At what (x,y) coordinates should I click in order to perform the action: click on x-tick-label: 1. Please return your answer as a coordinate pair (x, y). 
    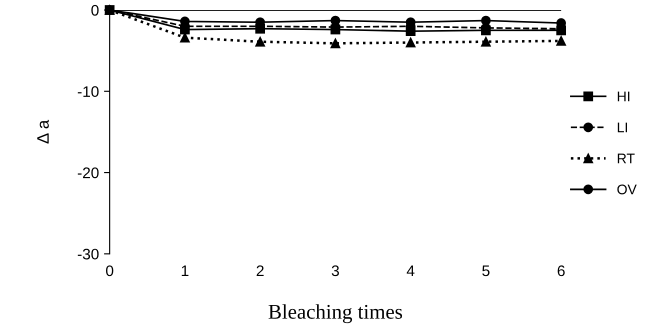
    Looking at the image, I should click on (185, 271).